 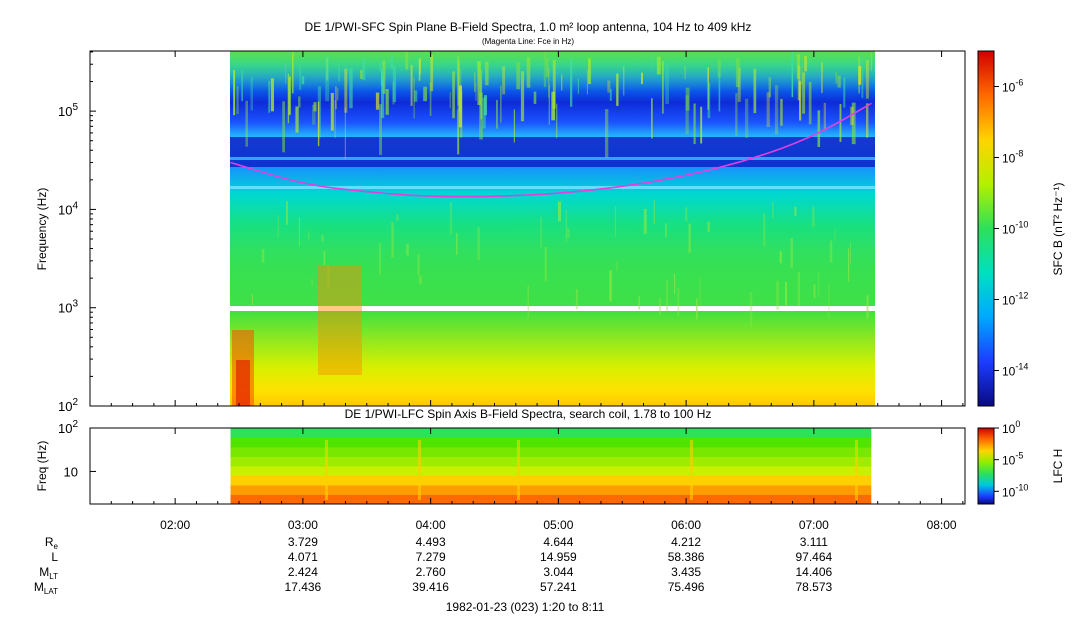 What do you see at coordinates (340, 320) in the screenshot?
I see `mid-freq-burst` at bounding box center [340, 320].